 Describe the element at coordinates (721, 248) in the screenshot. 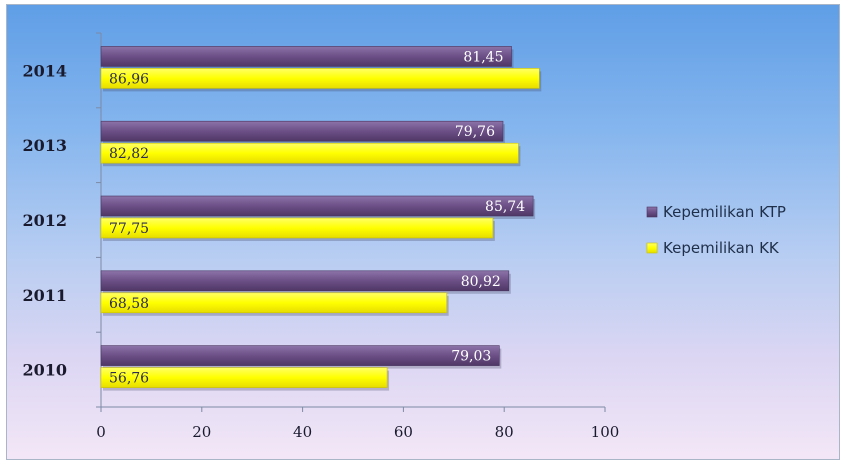

I see `legend-label-kk: Kepemilikan KK` at that location.